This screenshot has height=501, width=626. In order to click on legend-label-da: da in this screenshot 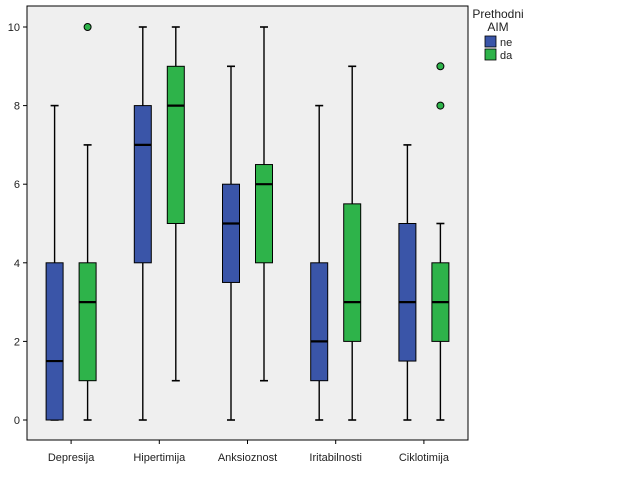, I will do `click(506, 56)`.